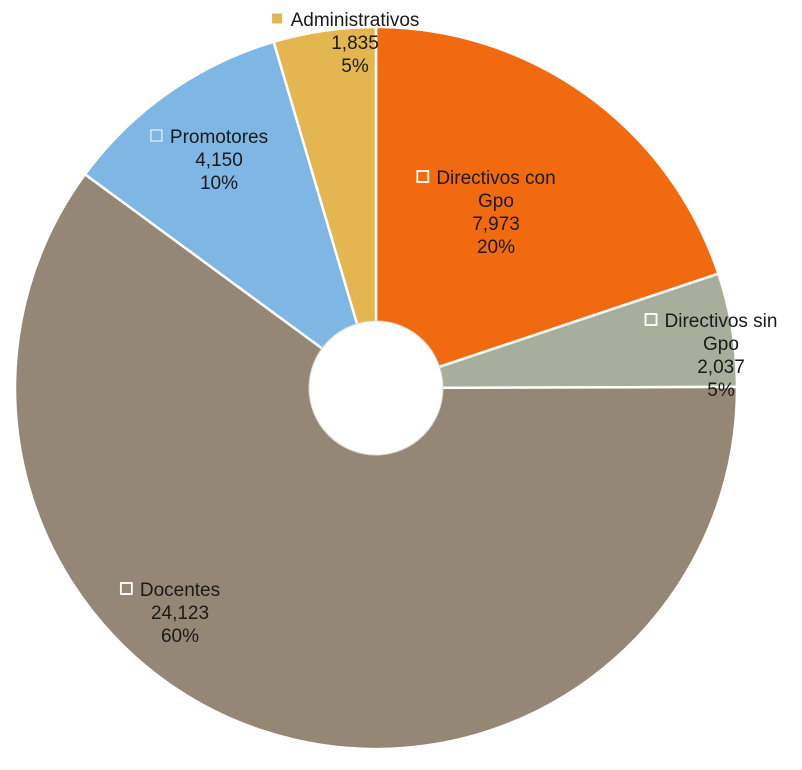 The height and width of the screenshot is (770, 802). What do you see at coordinates (496, 247) in the screenshot?
I see `slice-percent: 20%` at bounding box center [496, 247].